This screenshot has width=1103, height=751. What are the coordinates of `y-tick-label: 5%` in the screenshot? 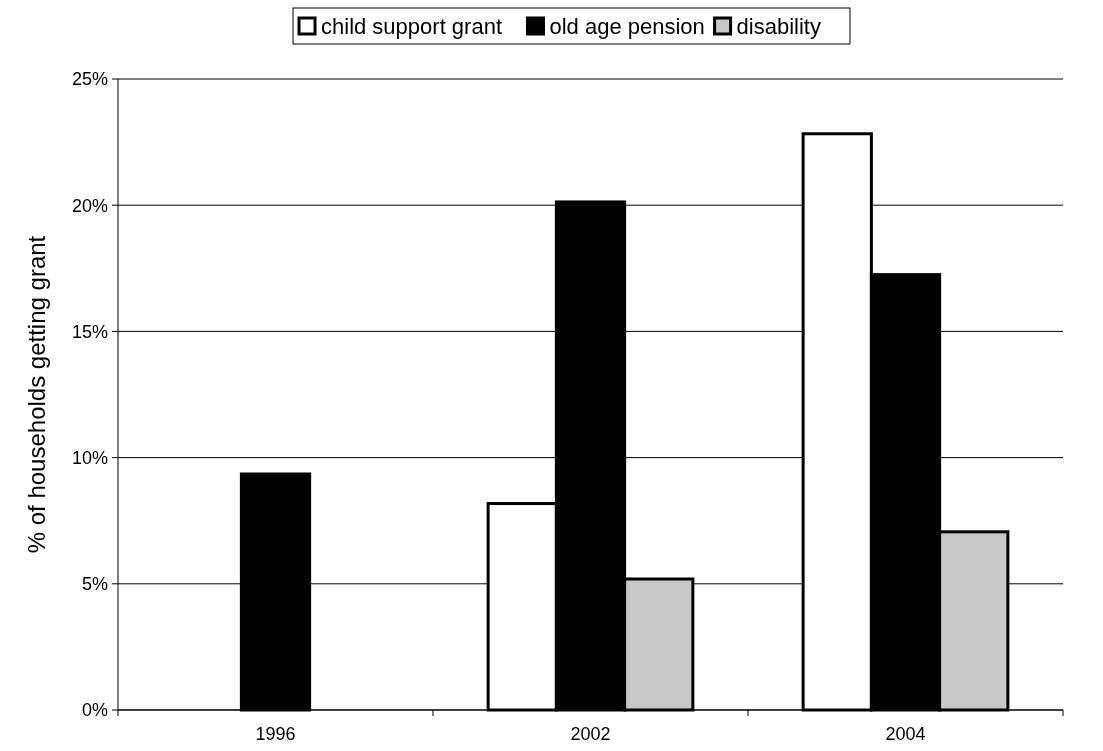 It's located at (94, 584).